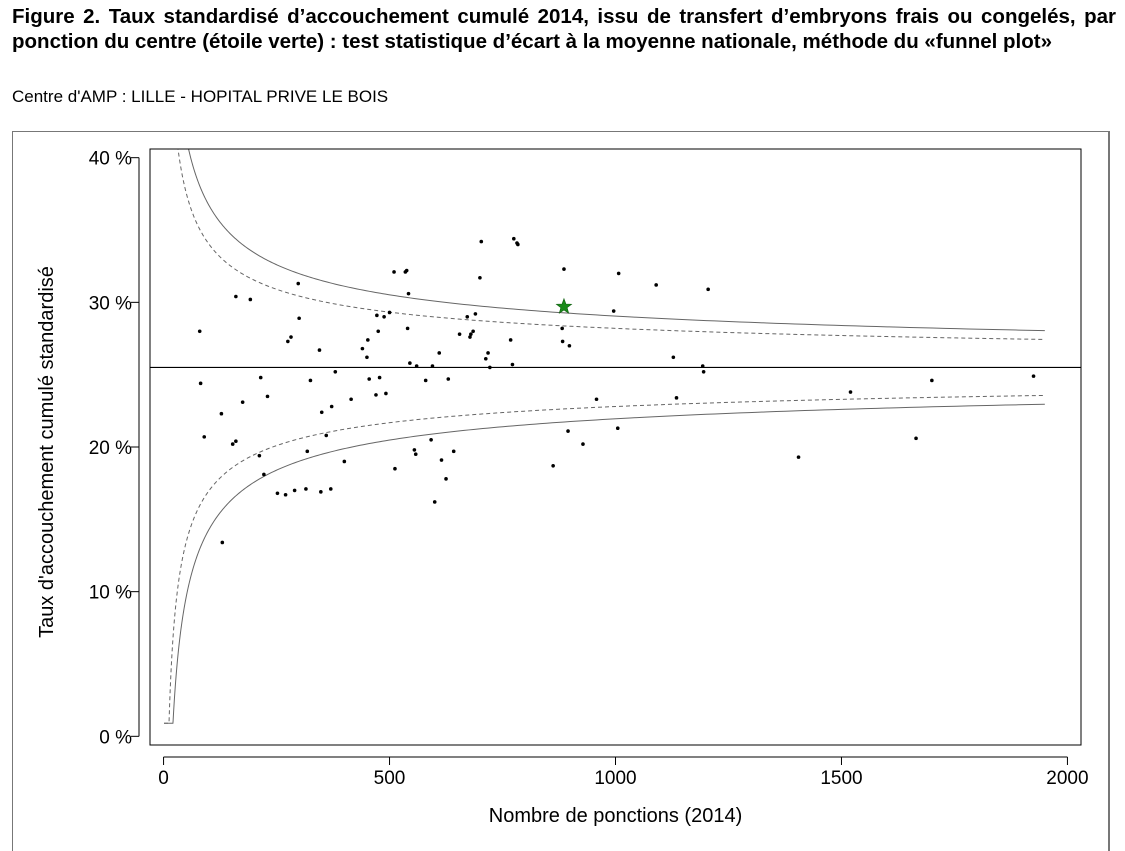 The image size is (1125, 851). What do you see at coordinates (841, 778) in the screenshot?
I see `x-tick-label: 1500` at bounding box center [841, 778].